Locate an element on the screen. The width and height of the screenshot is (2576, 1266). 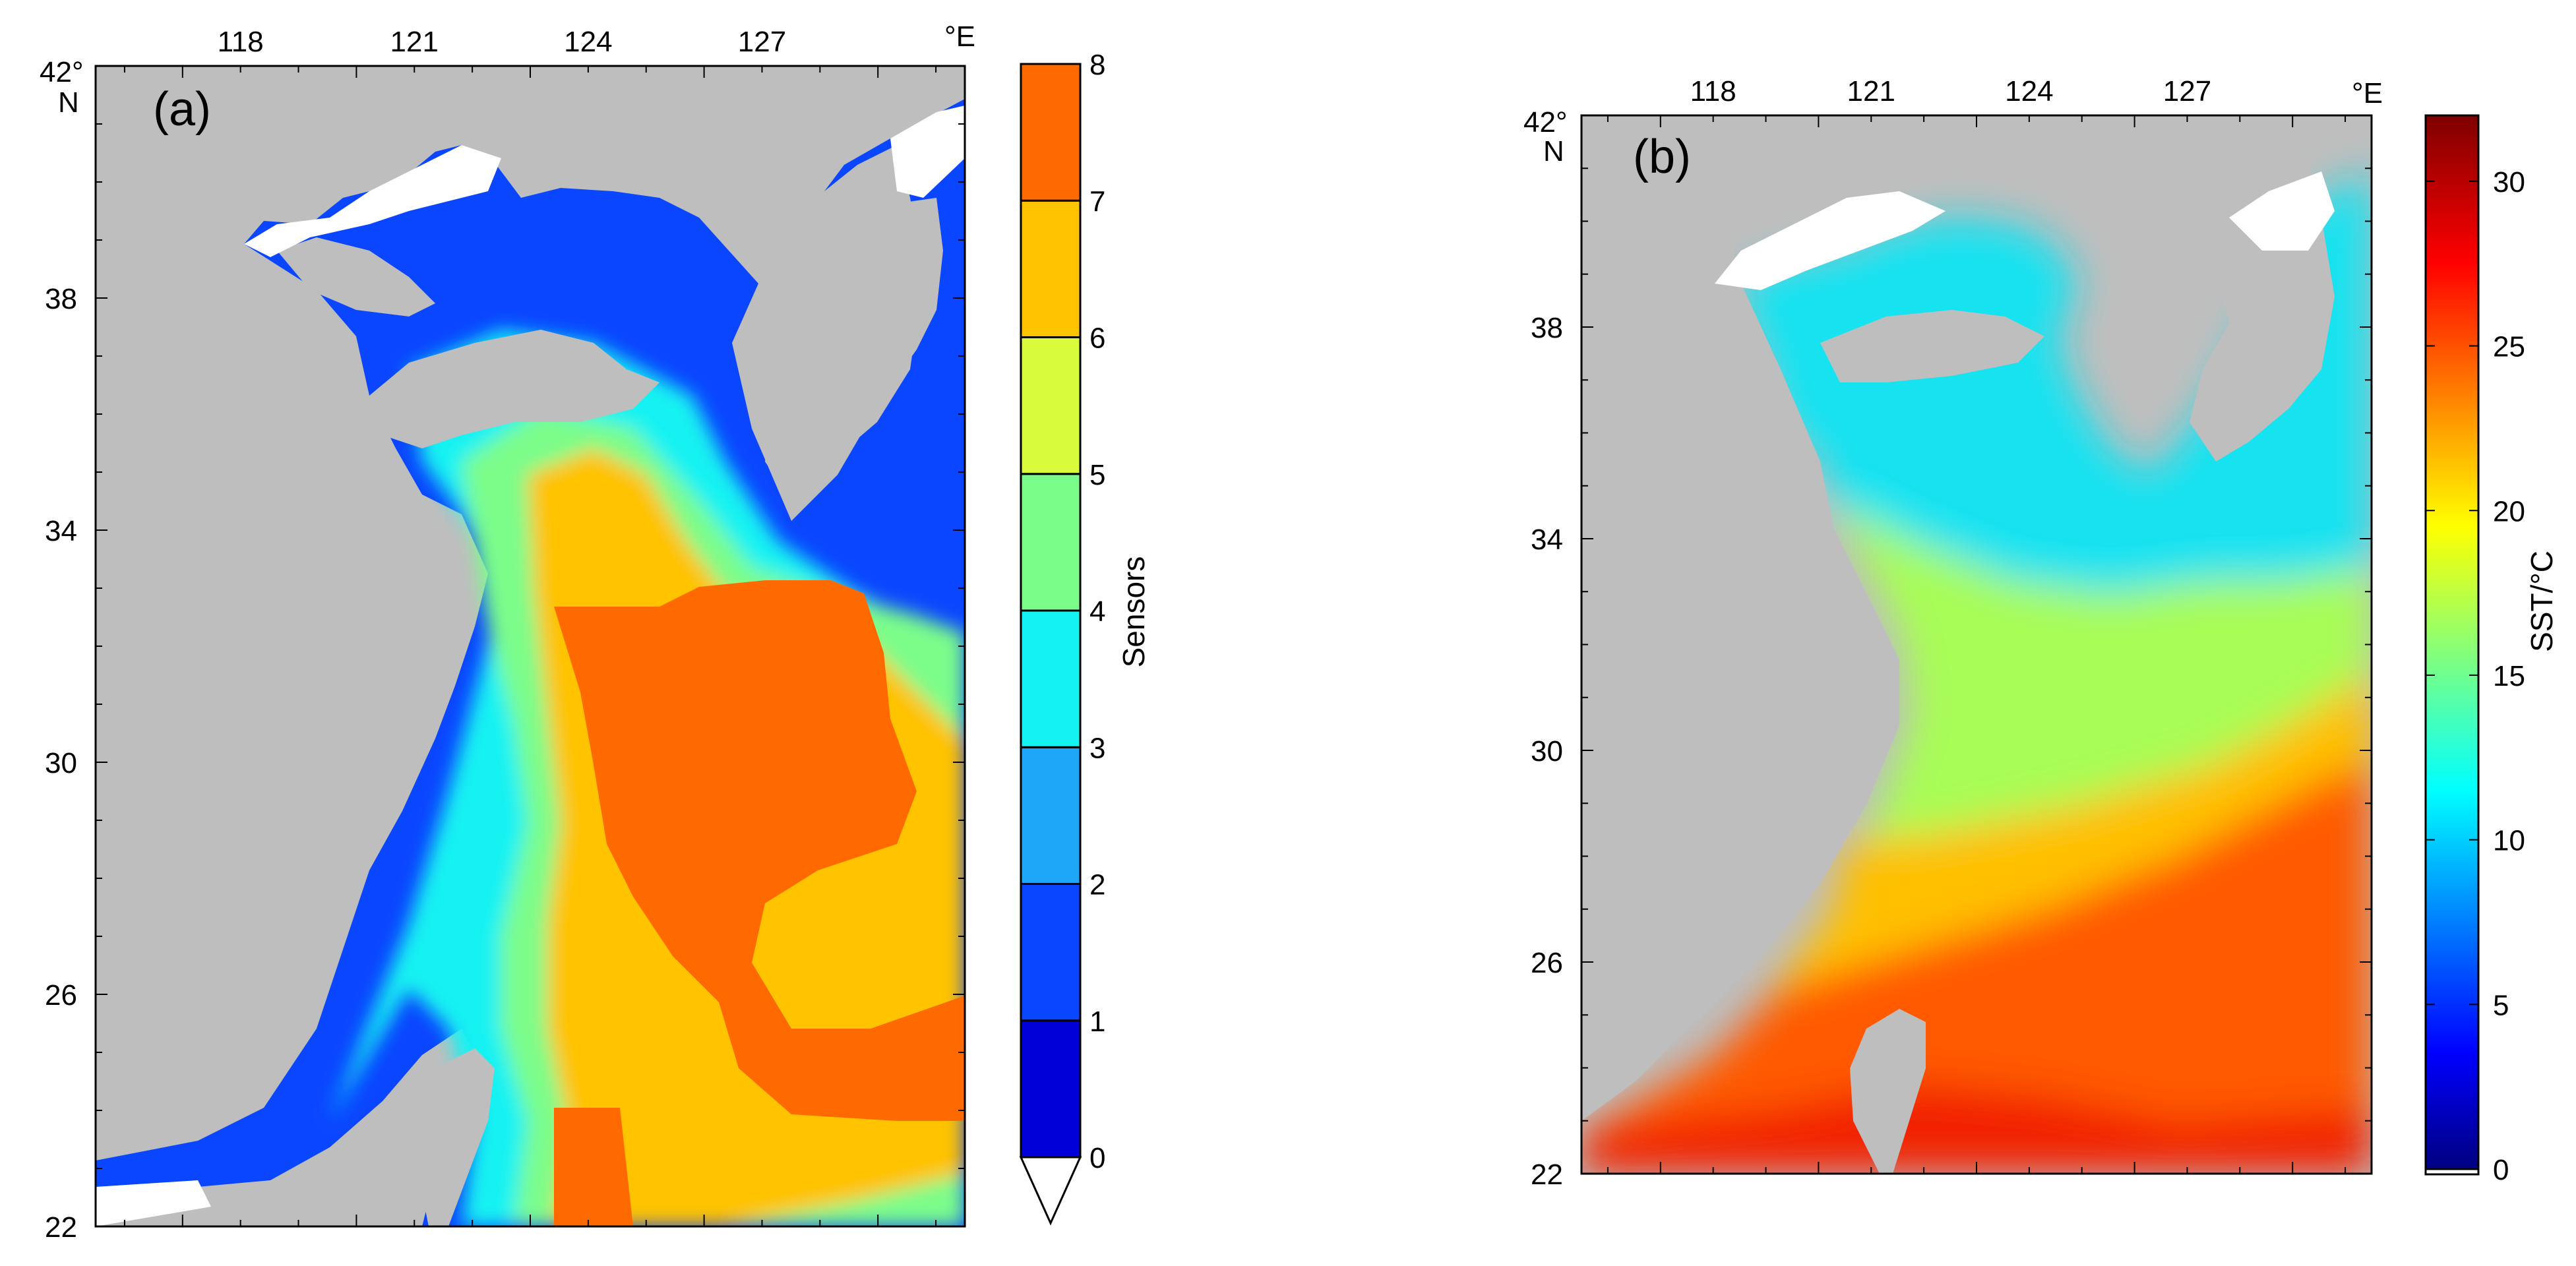
colorbar-b-tick-label: 5 is located at coordinates (2501, 1005).